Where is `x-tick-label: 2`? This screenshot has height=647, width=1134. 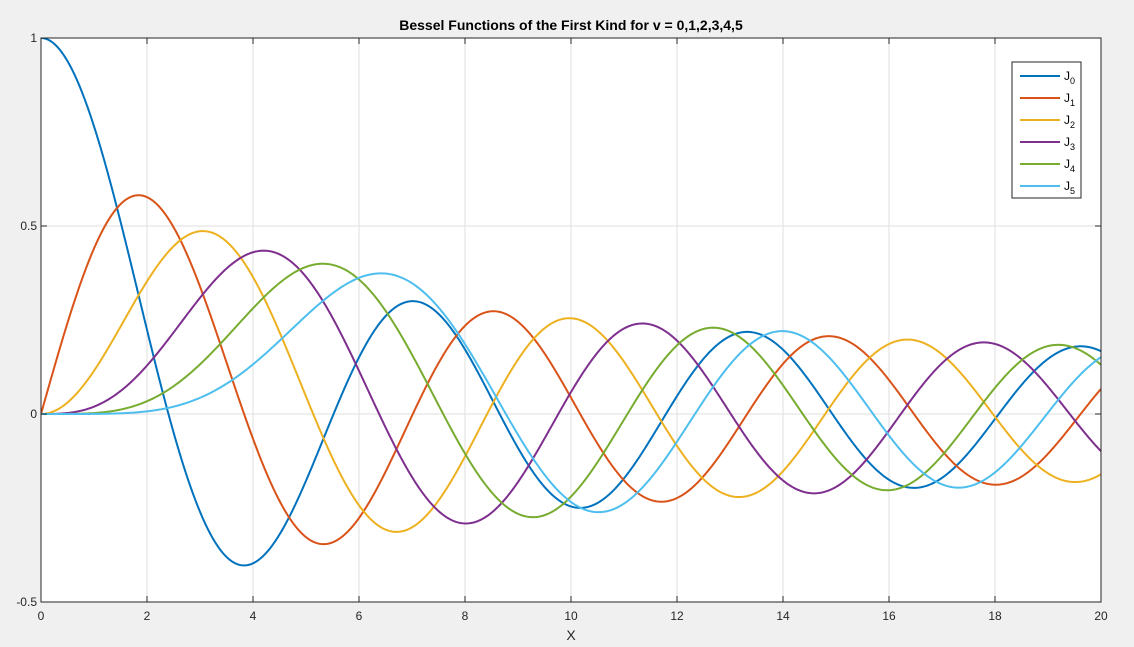 x-tick-label: 2 is located at coordinates (147, 616).